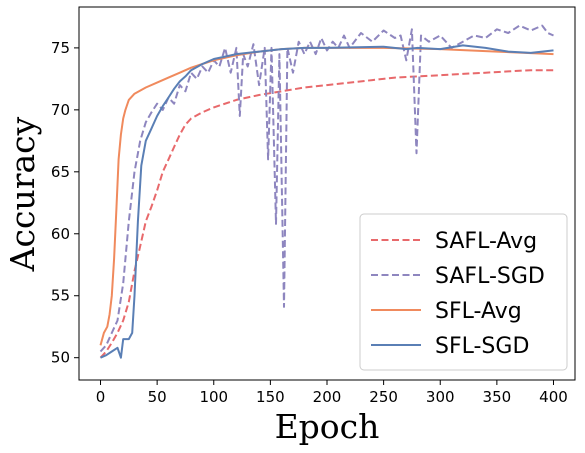 The height and width of the screenshot is (453, 585). What do you see at coordinates (60, 172) in the screenshot?
I see `y-tick-label: 65` at bounding box center [60, 172].